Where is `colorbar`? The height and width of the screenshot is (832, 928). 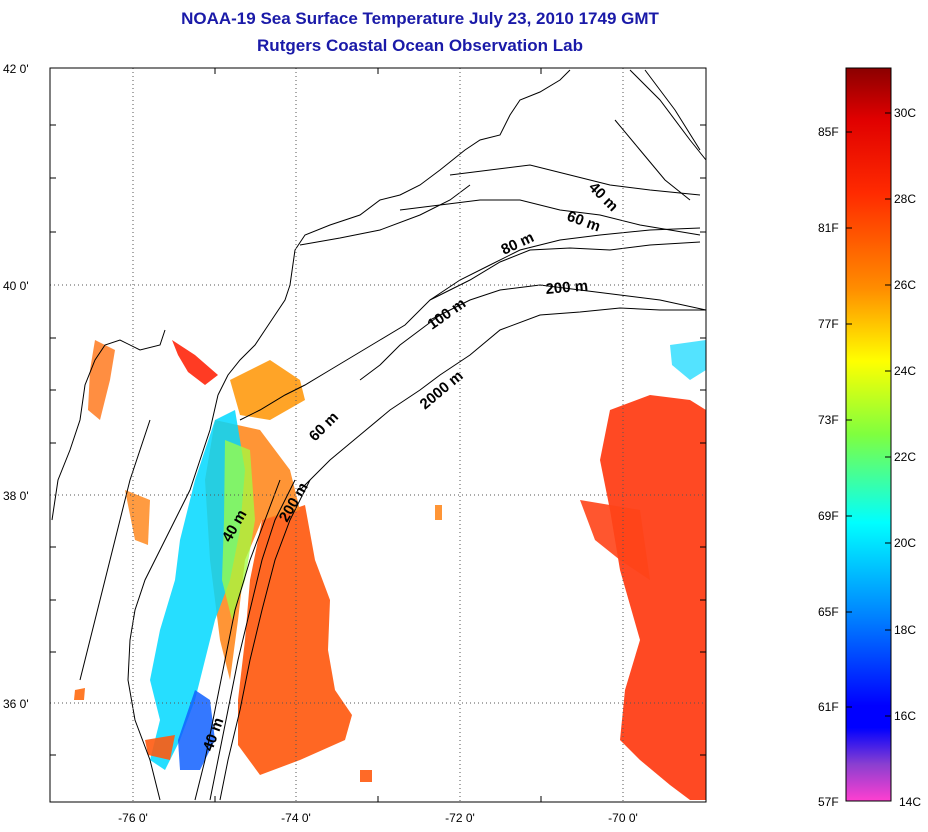
colorbar is located at coordinates (868, 434).